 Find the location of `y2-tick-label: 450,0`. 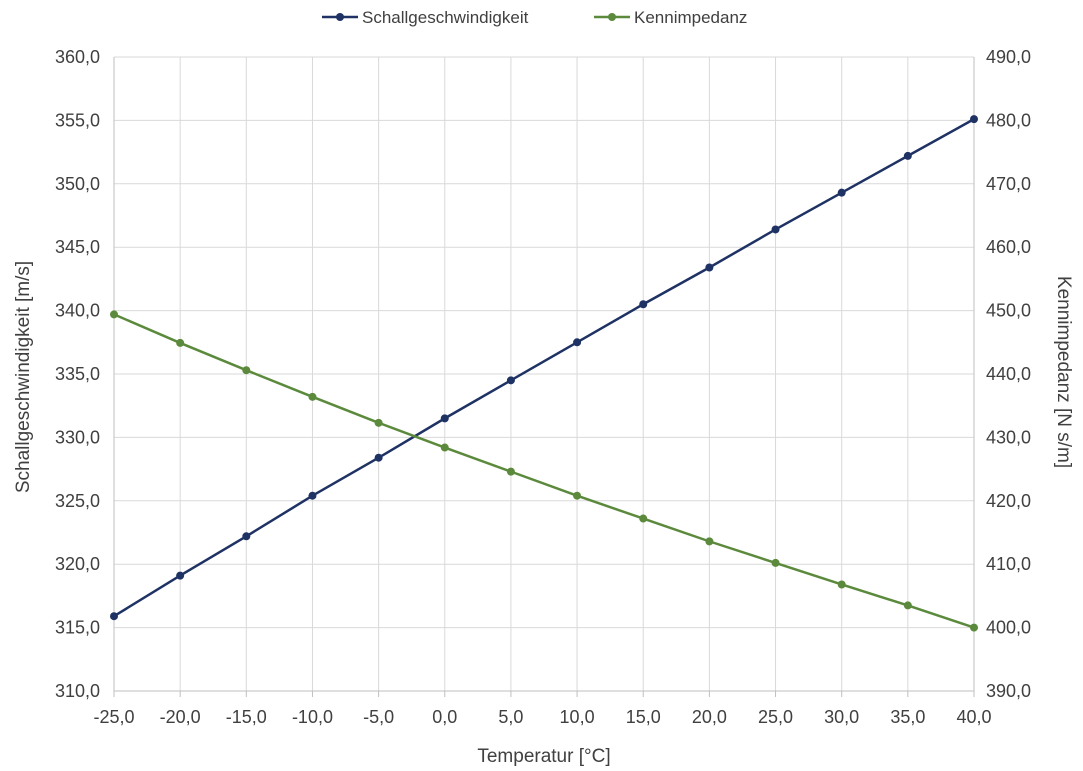

y2-tick-label: 450,0 is located at coordinates (1008, 311).